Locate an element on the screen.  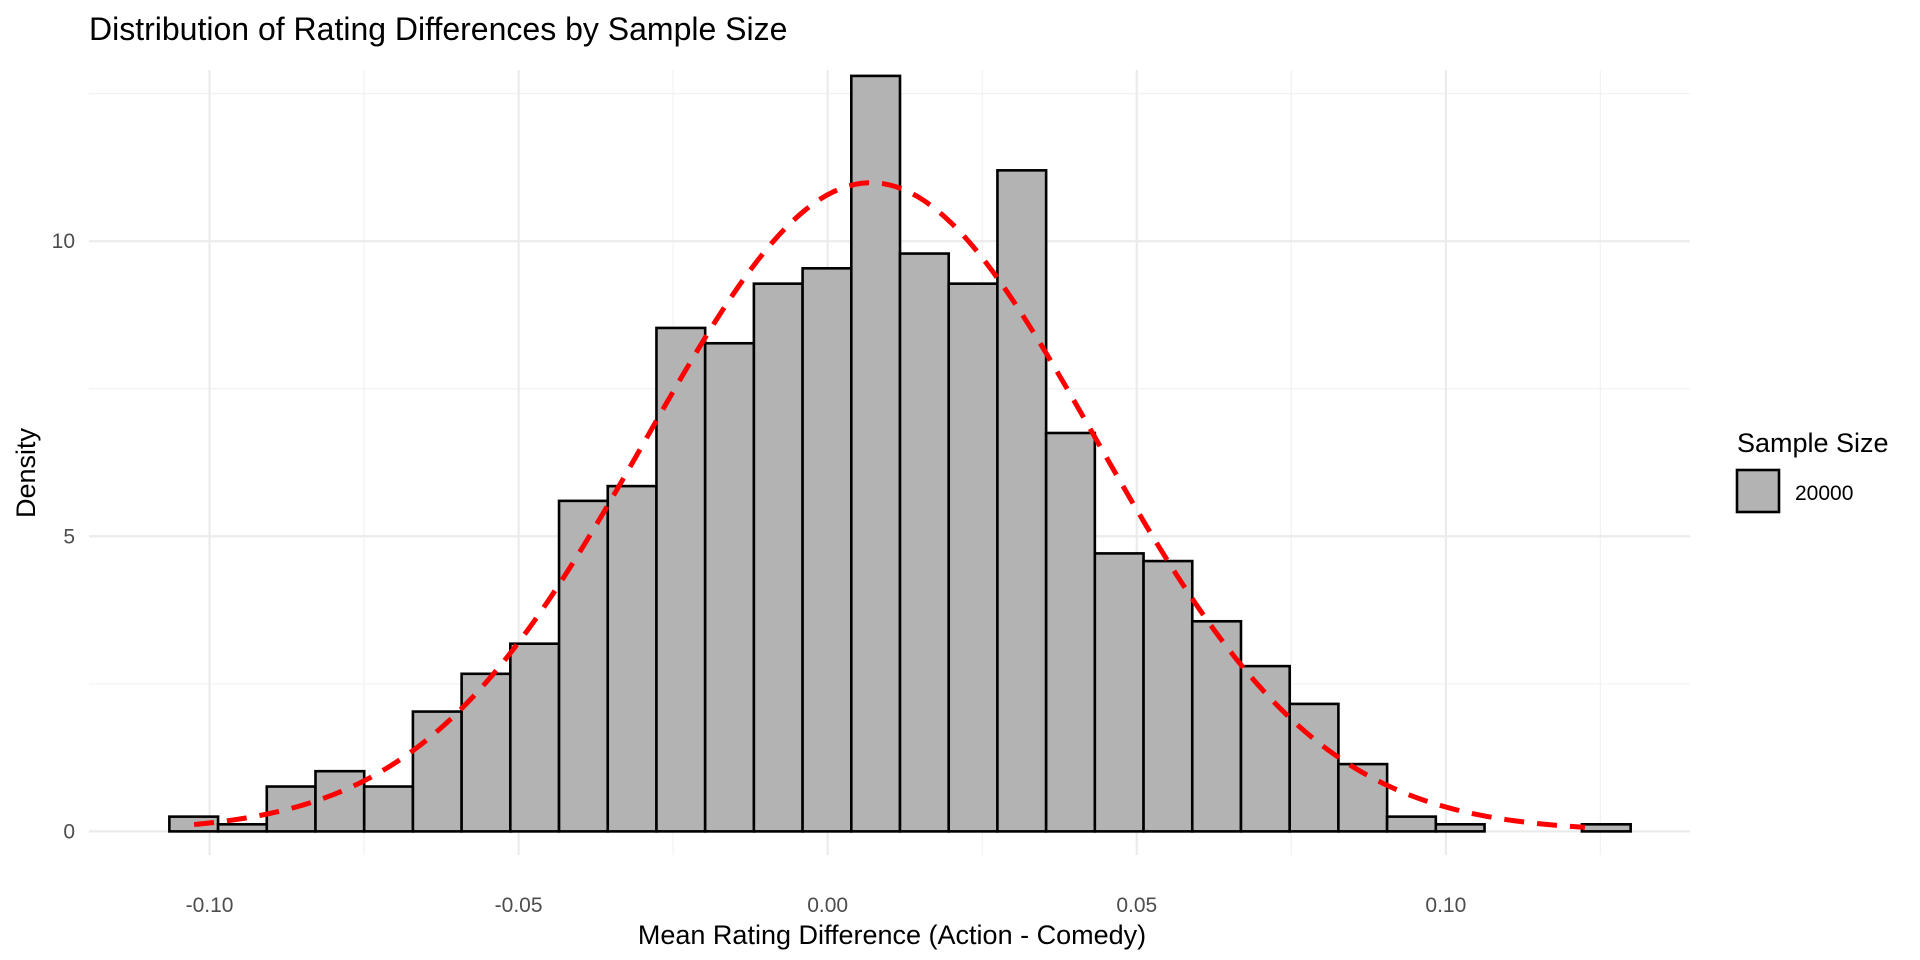
y-axis-tick-labels: 0 5 10 is located at coordinates (63, 536).